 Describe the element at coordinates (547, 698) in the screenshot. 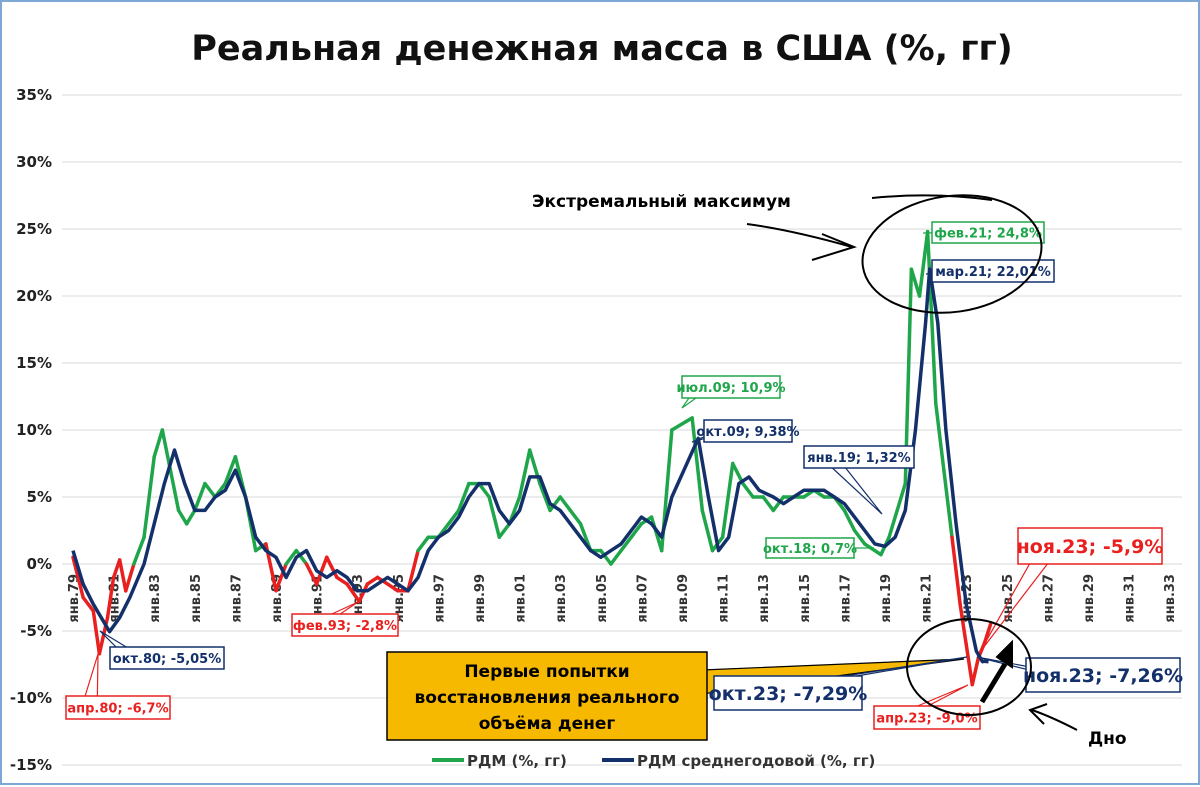

I see `callout-text: восстановления реального` at that location.